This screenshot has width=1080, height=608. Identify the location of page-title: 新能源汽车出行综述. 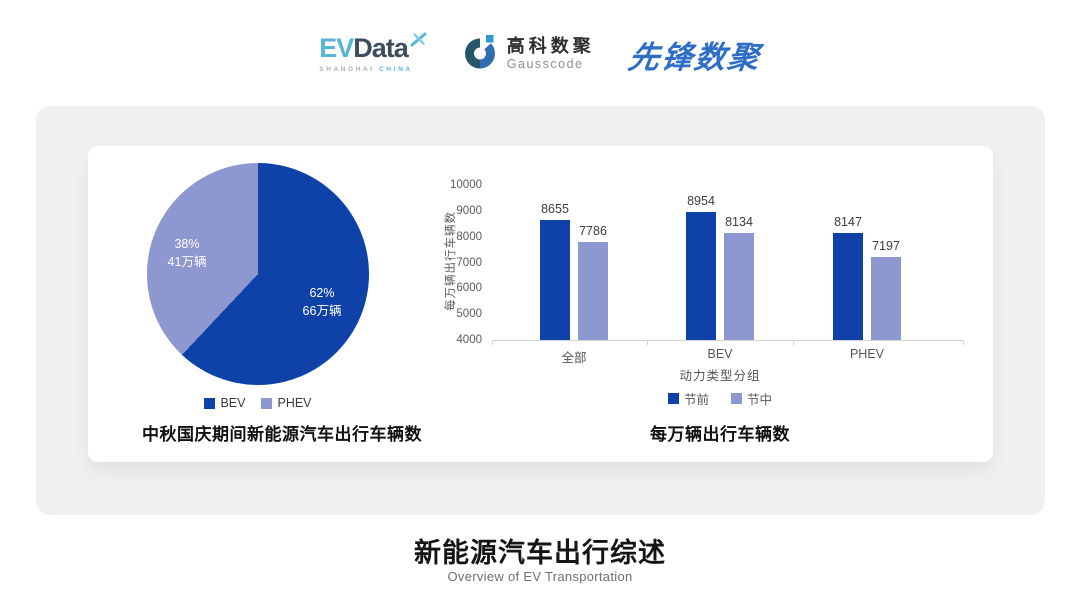
(540, 553).